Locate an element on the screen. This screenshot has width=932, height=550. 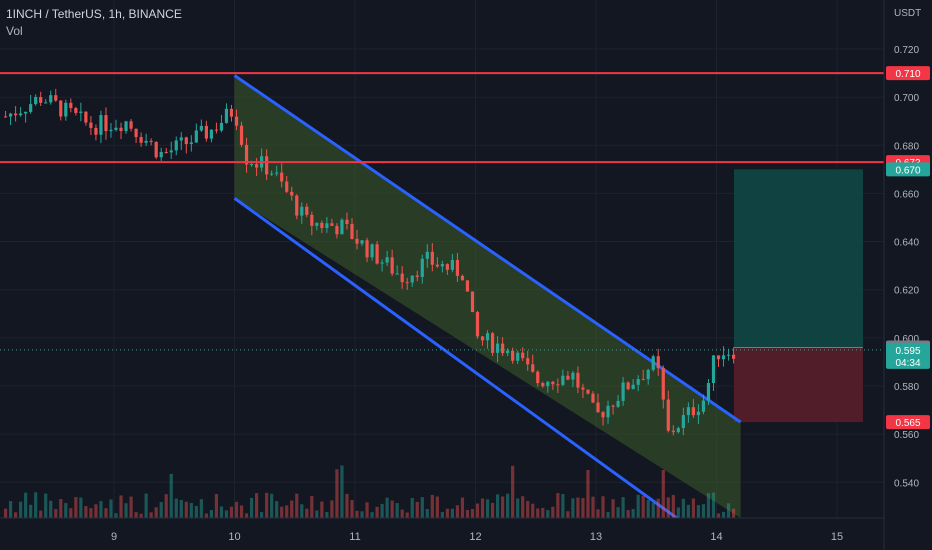
time-tick-label: 12 is located at coordinates (475, 537).